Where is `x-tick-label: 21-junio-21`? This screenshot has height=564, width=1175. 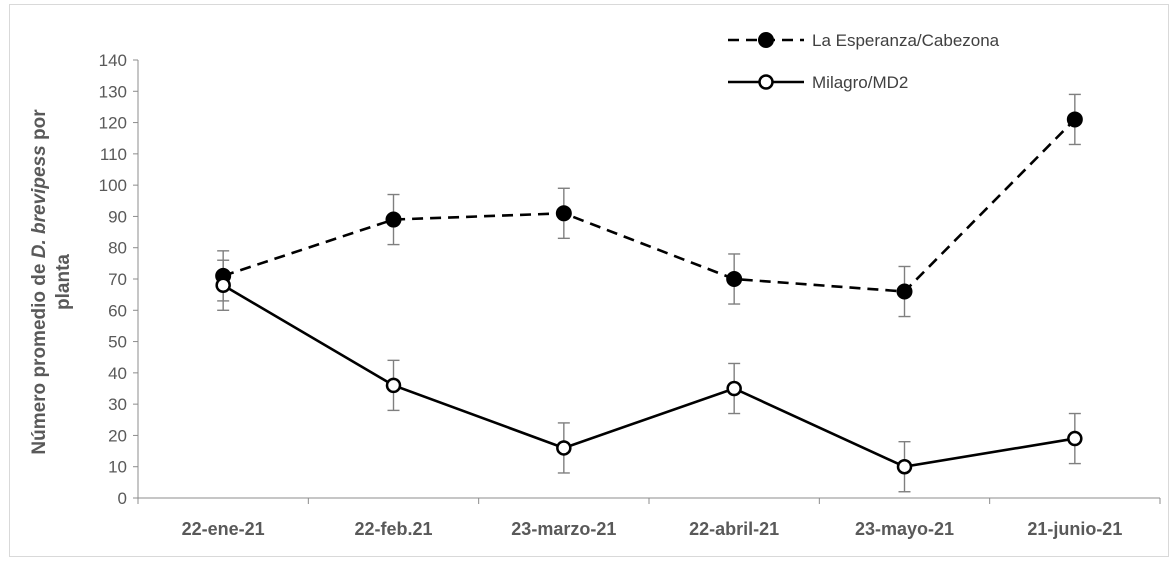 x-tick-label: 21-junio-21 is located at coordinates (1074, 529).